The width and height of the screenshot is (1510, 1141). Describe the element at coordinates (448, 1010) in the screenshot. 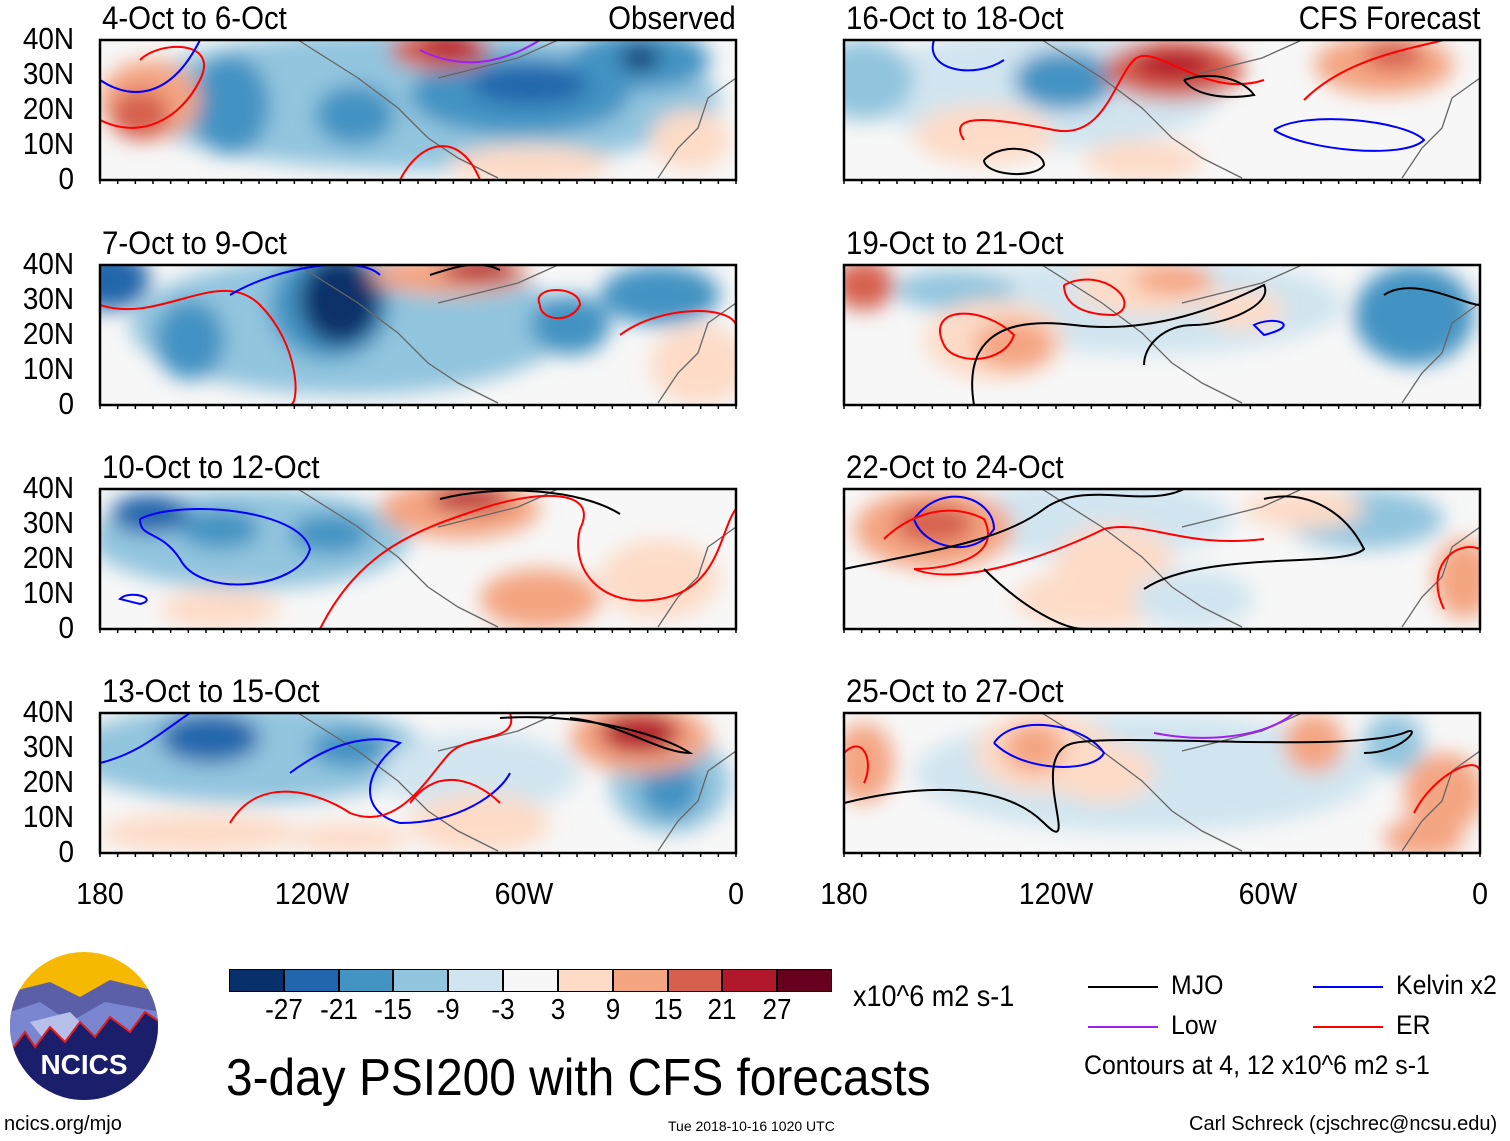

I see `colorbar-label: -9` at that location.